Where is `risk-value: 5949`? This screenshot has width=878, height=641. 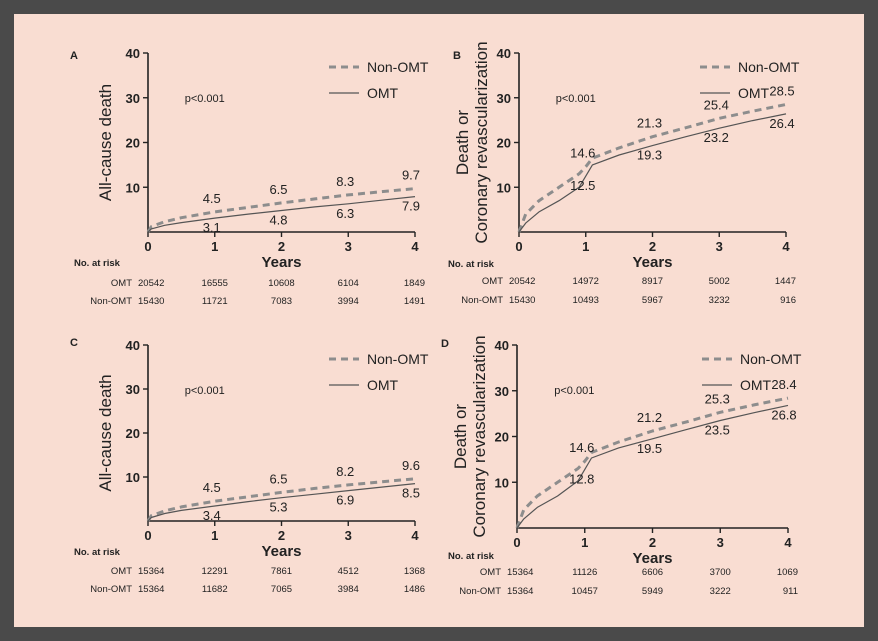 risk-value: 5949 is located at coordinates (652, 591).